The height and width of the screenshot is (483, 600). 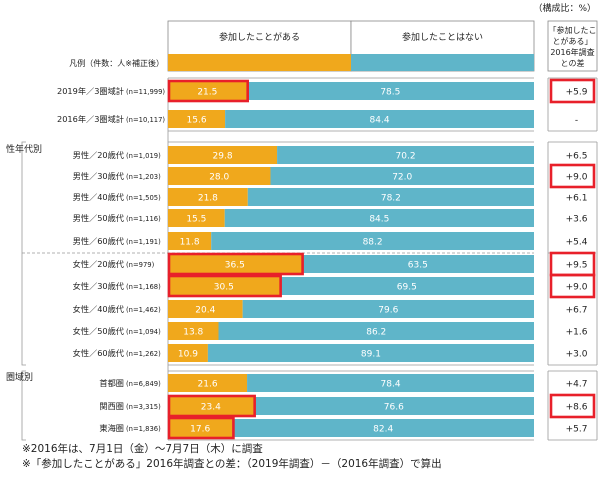 What do you see at coordinates (143, 287) in the screenshot?
I see `row-n: (n=1,168)` at bounding box center [143, 287].